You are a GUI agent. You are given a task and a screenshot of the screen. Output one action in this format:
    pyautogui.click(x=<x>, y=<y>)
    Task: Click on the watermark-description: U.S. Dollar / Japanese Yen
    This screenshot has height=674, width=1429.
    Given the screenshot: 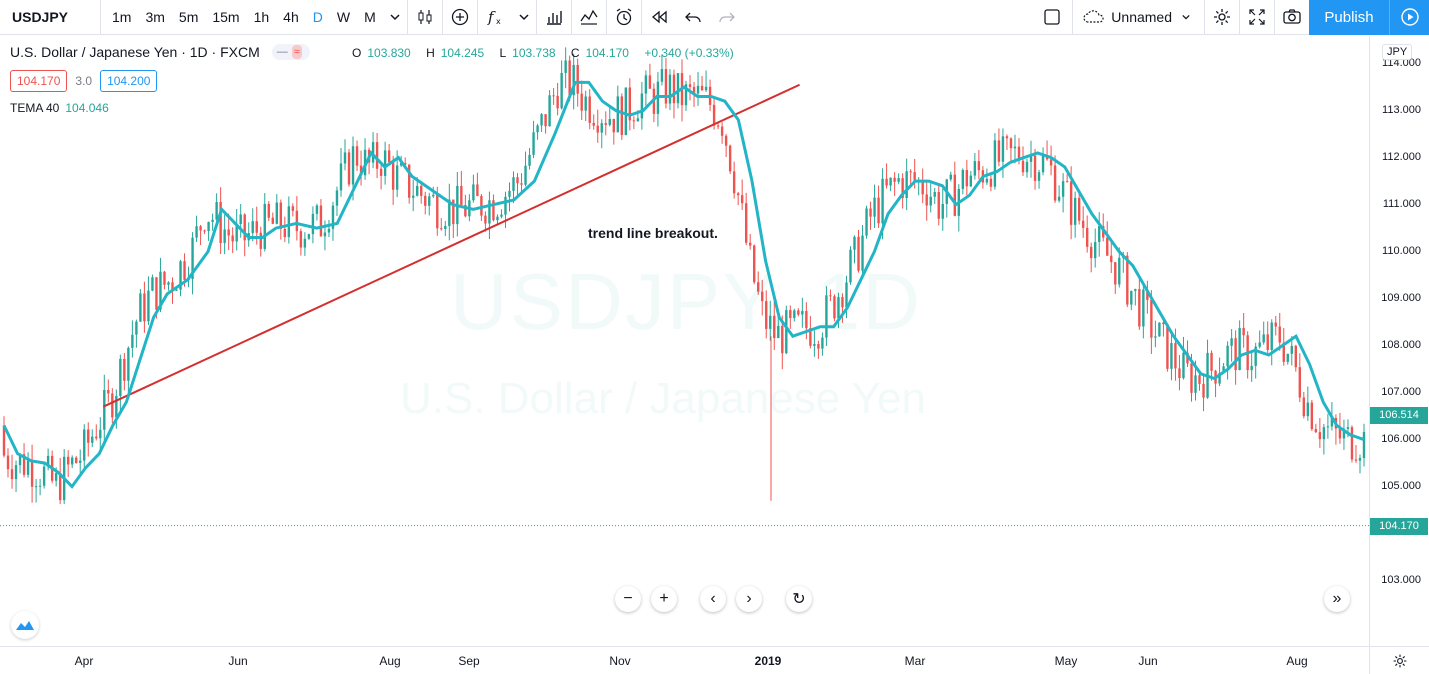 What is the action you would take?
    pyautogui.click(x=663, y=398)
    